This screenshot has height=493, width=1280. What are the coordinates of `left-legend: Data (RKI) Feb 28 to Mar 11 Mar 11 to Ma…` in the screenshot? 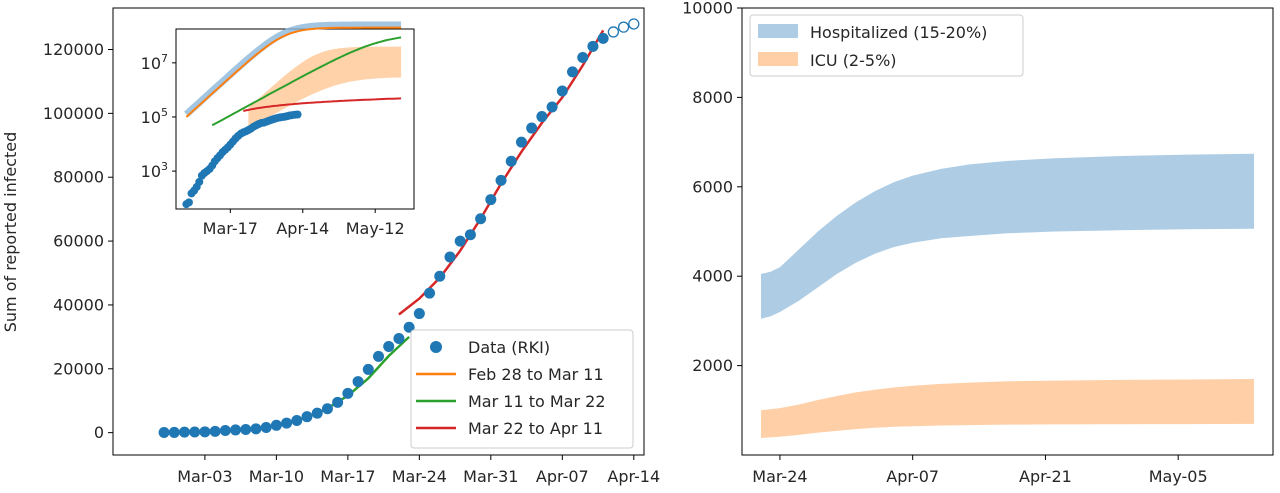 It's located at (522, 389).